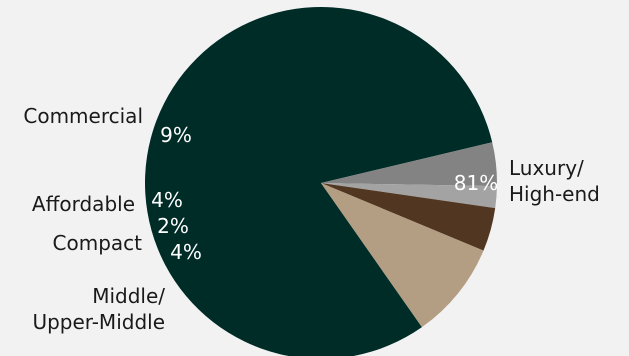 This screenshot has width=629, height=356. What do you see at coordinates (402, 255) in the screenshot?
I see `pie-slice-commercial` at bounding box center [402, 255].